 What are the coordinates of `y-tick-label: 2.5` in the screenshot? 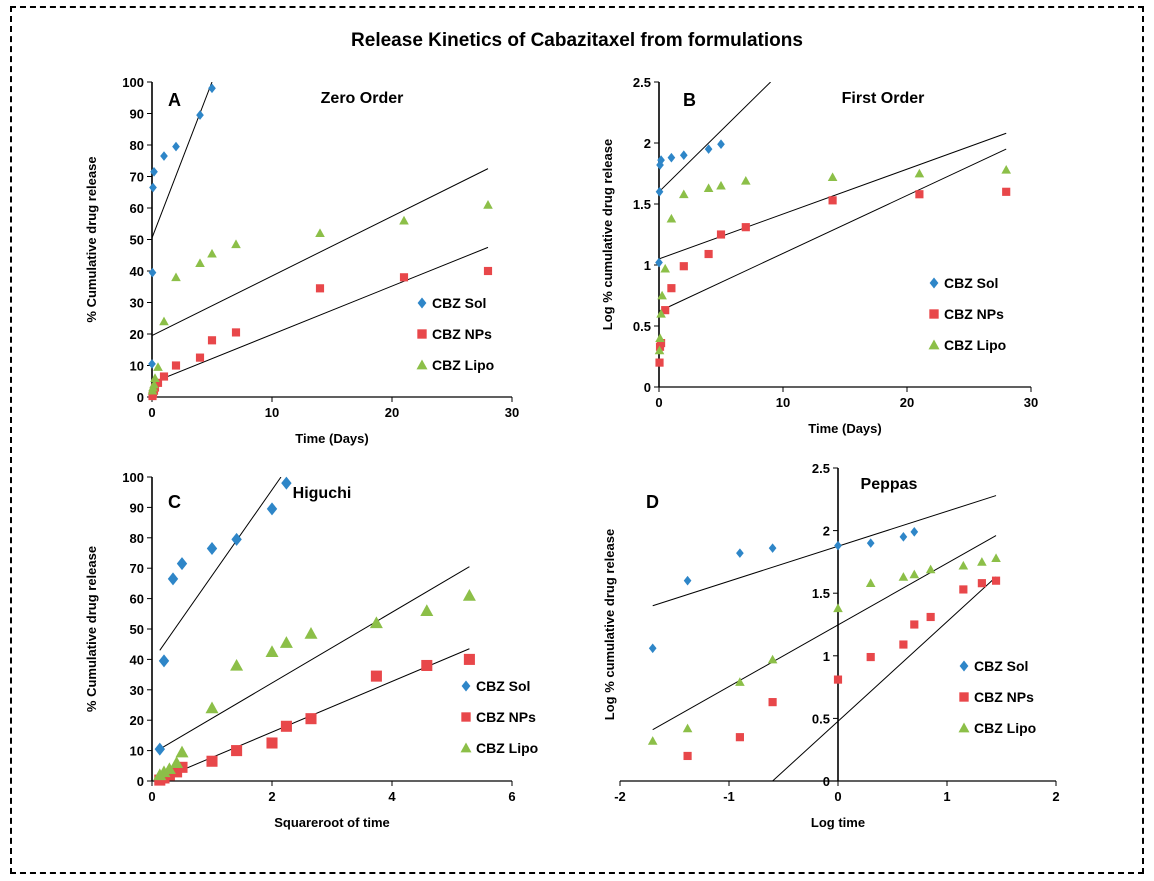 It's located at (642, 82).